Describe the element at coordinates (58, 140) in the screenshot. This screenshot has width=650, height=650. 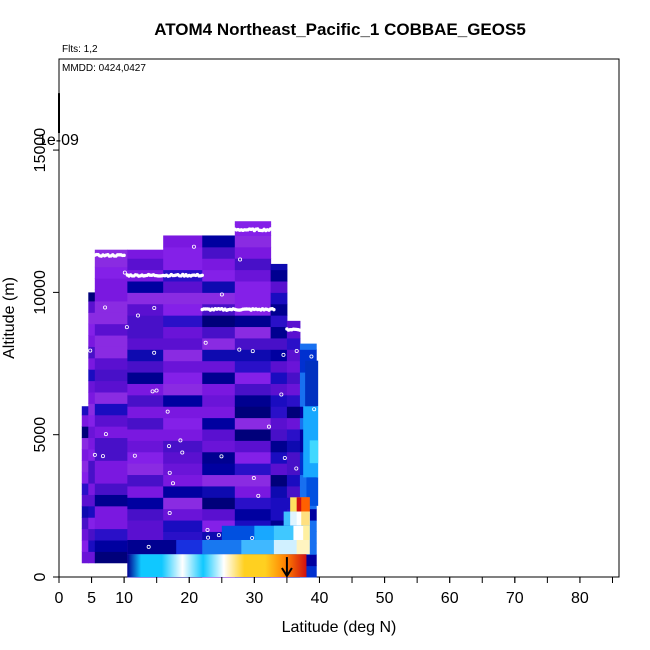
I see `scale-label: 1e-09` at that location.